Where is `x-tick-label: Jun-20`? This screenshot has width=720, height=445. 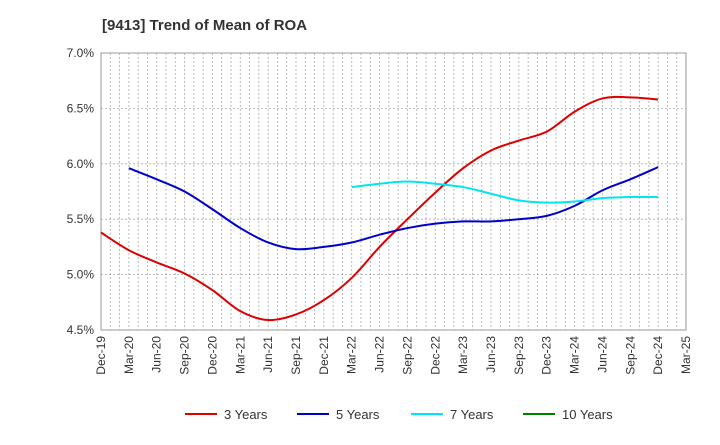 x-tick-label: Jun-20 is located at coordinates (157, 354).